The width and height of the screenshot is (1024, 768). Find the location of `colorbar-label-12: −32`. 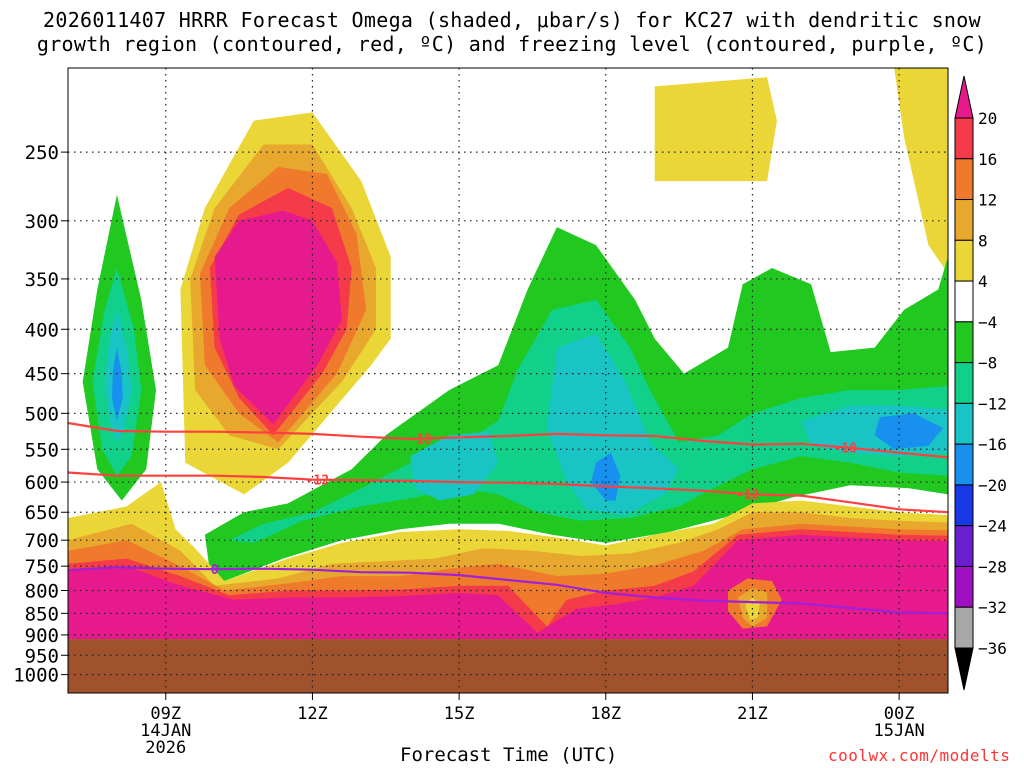

colorbar-label-12: −32 is located at coordinates (992, 607).